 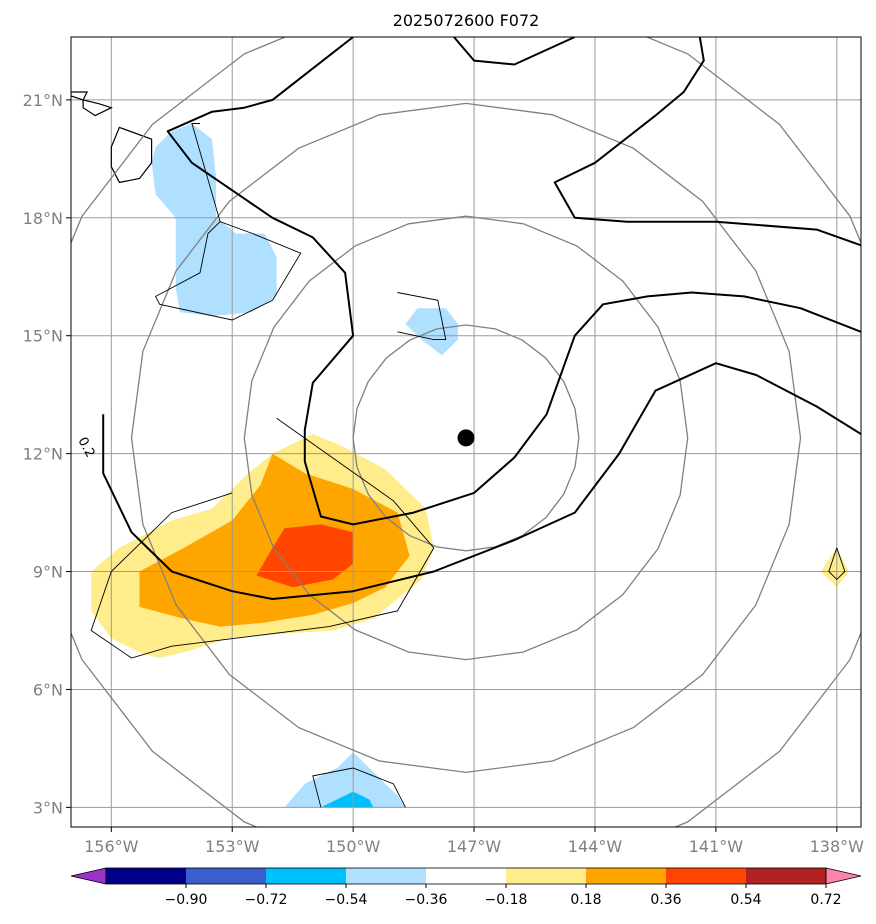 What do you see at coordinates (232, 846) in the screenshot?
I see `x-tick-label-1: 153°W` at bounding box center [232, 846].